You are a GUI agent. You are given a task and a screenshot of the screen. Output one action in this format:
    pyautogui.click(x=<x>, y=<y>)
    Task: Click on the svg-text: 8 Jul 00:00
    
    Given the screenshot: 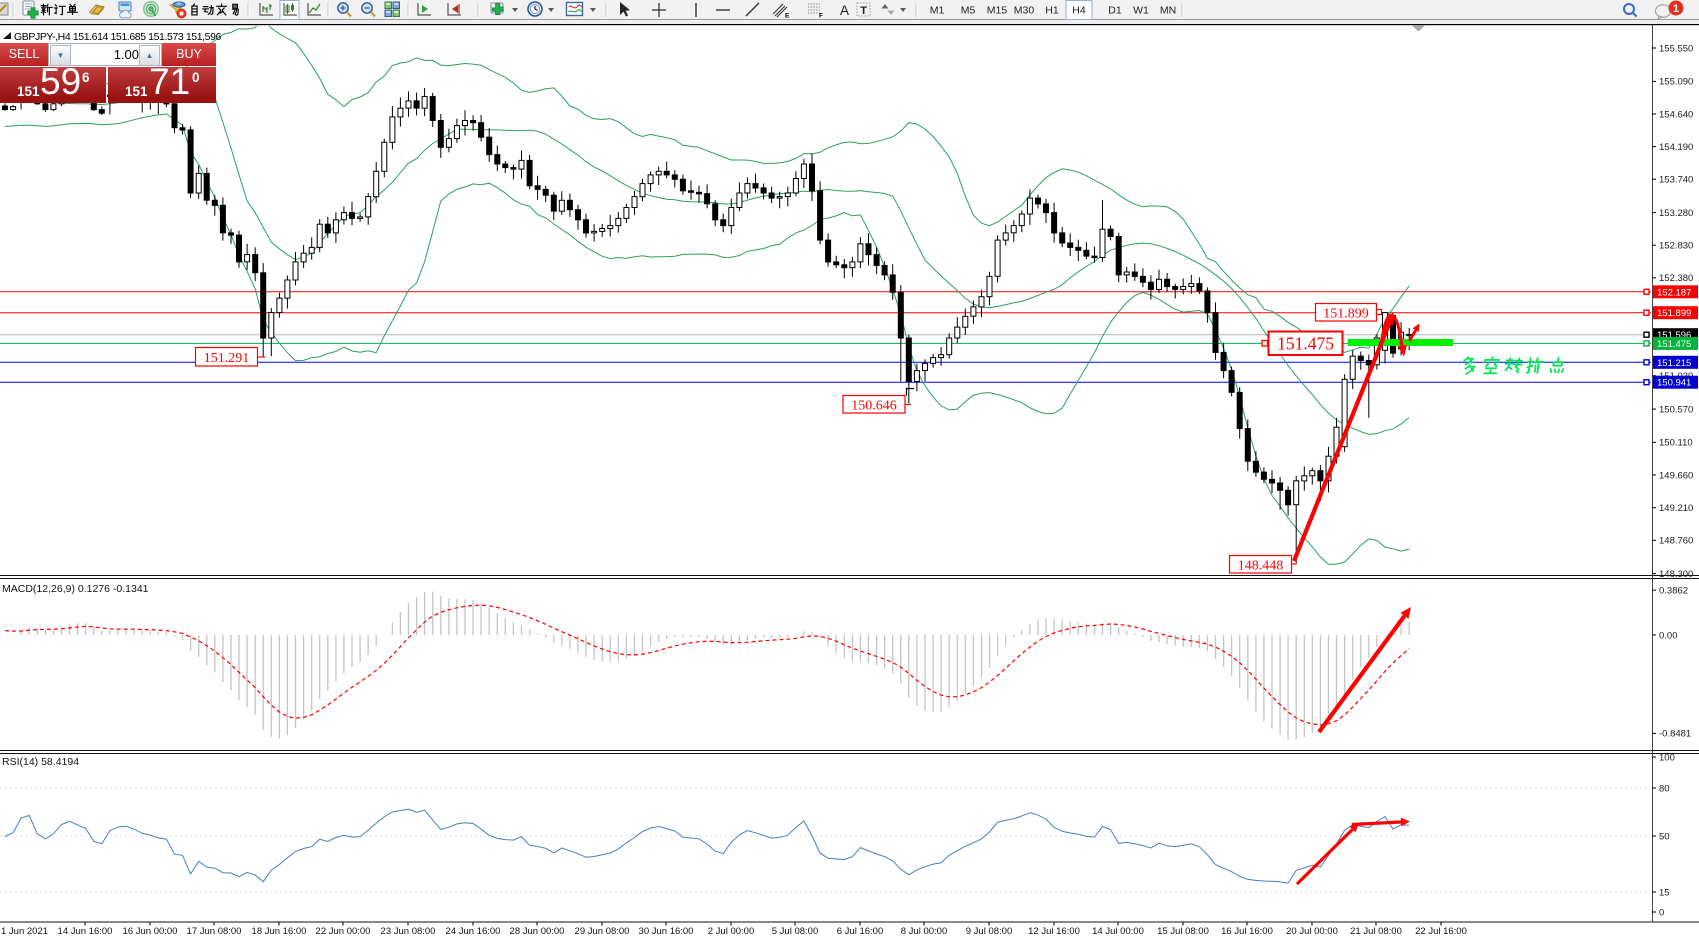 What is the action you would take?
    pyautogui.click(x=924, y=931)
    